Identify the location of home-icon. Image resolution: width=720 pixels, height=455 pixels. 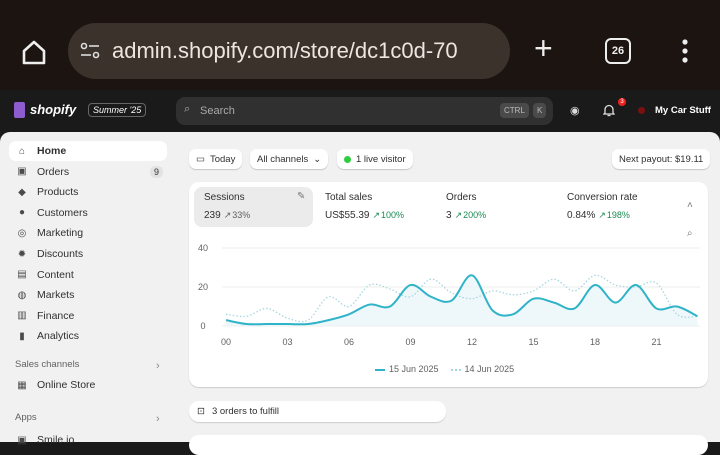
(34, 52).